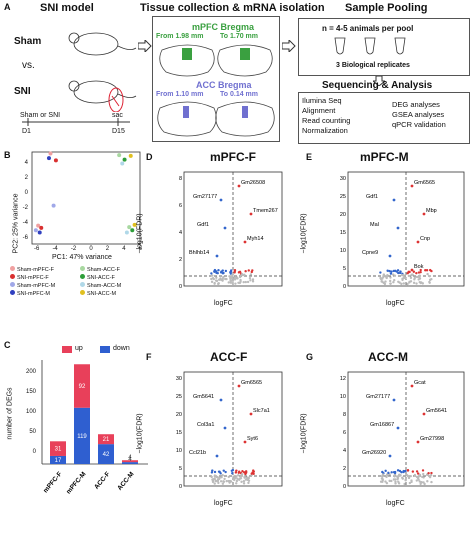 The height and width of the screenshot is (538, 474). I want to click on seq-item: Normalization, so click(325, 130).